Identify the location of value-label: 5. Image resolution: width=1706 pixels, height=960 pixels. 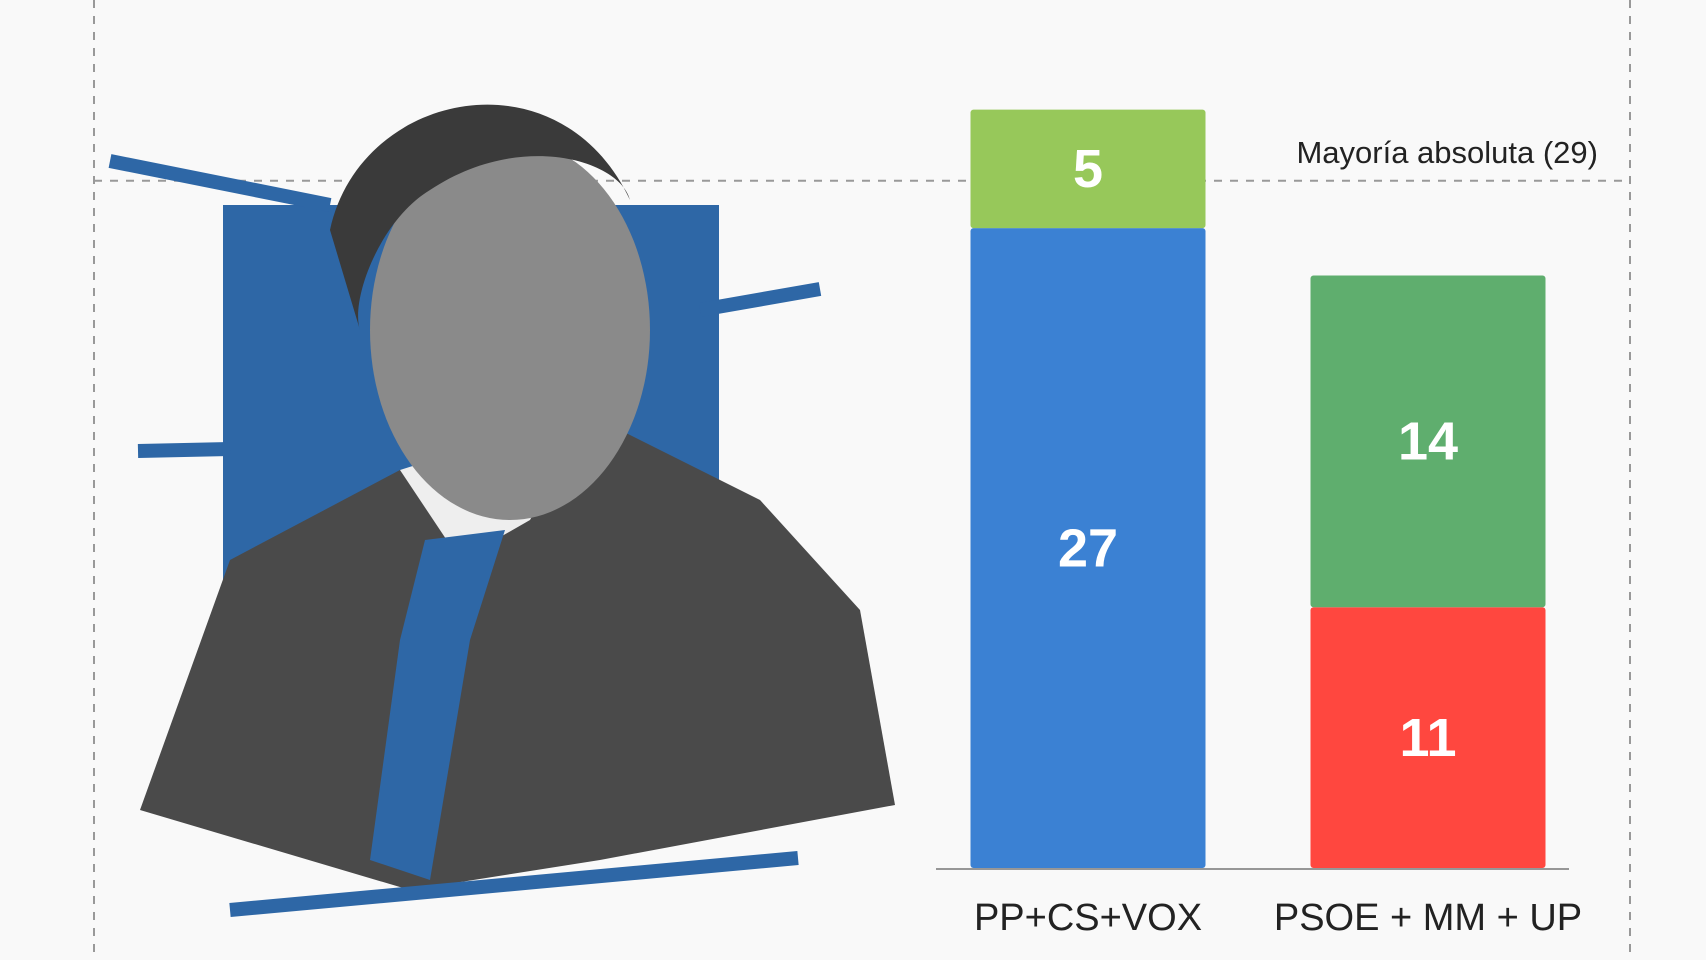
(1088, 169).